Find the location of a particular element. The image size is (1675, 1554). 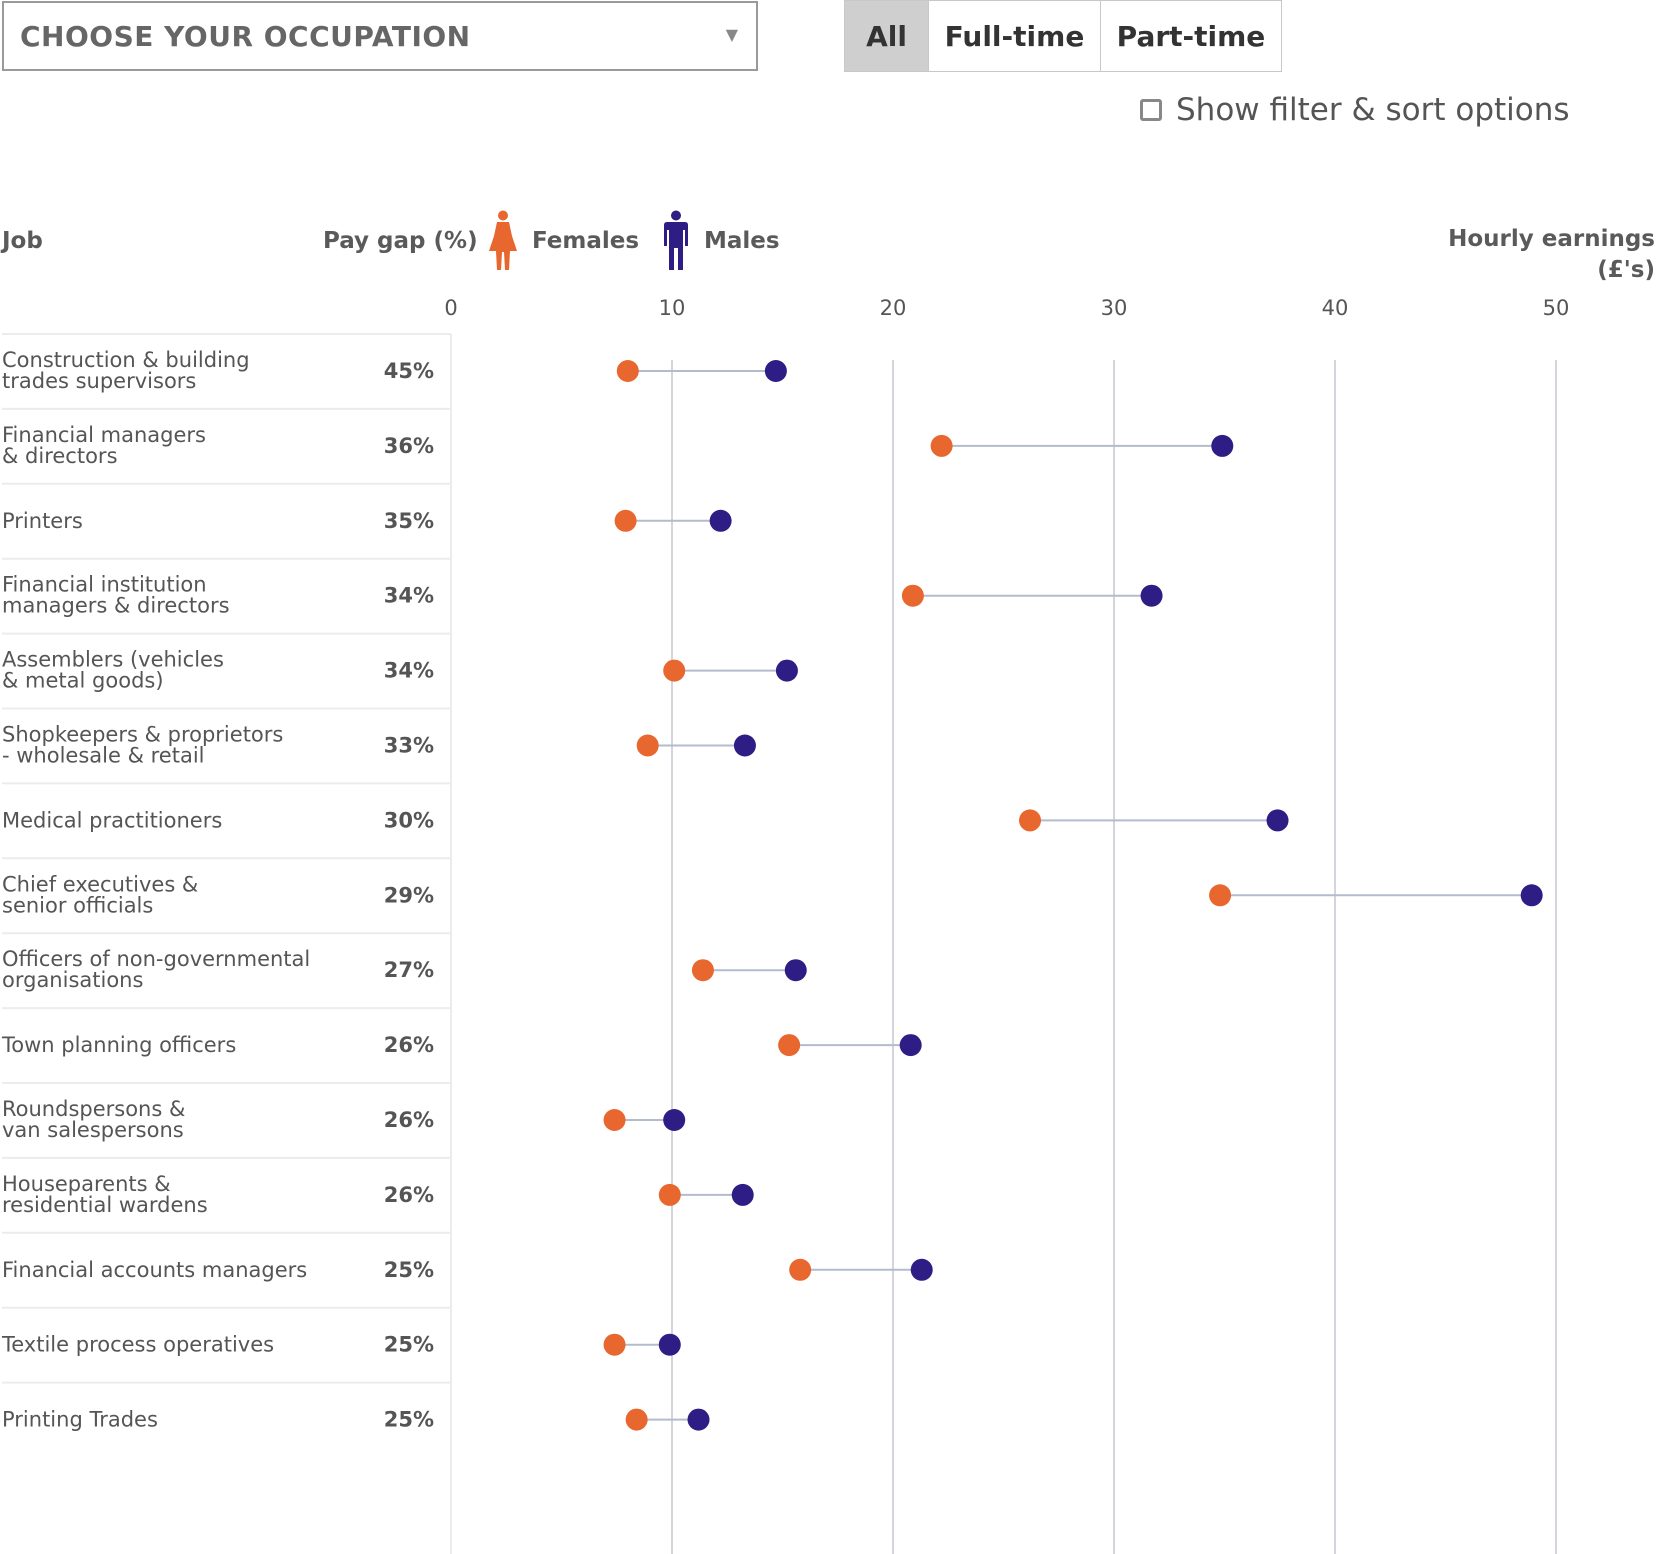

hourly-earnings-unit: (£'s) is located at coordinates (1626, 270).